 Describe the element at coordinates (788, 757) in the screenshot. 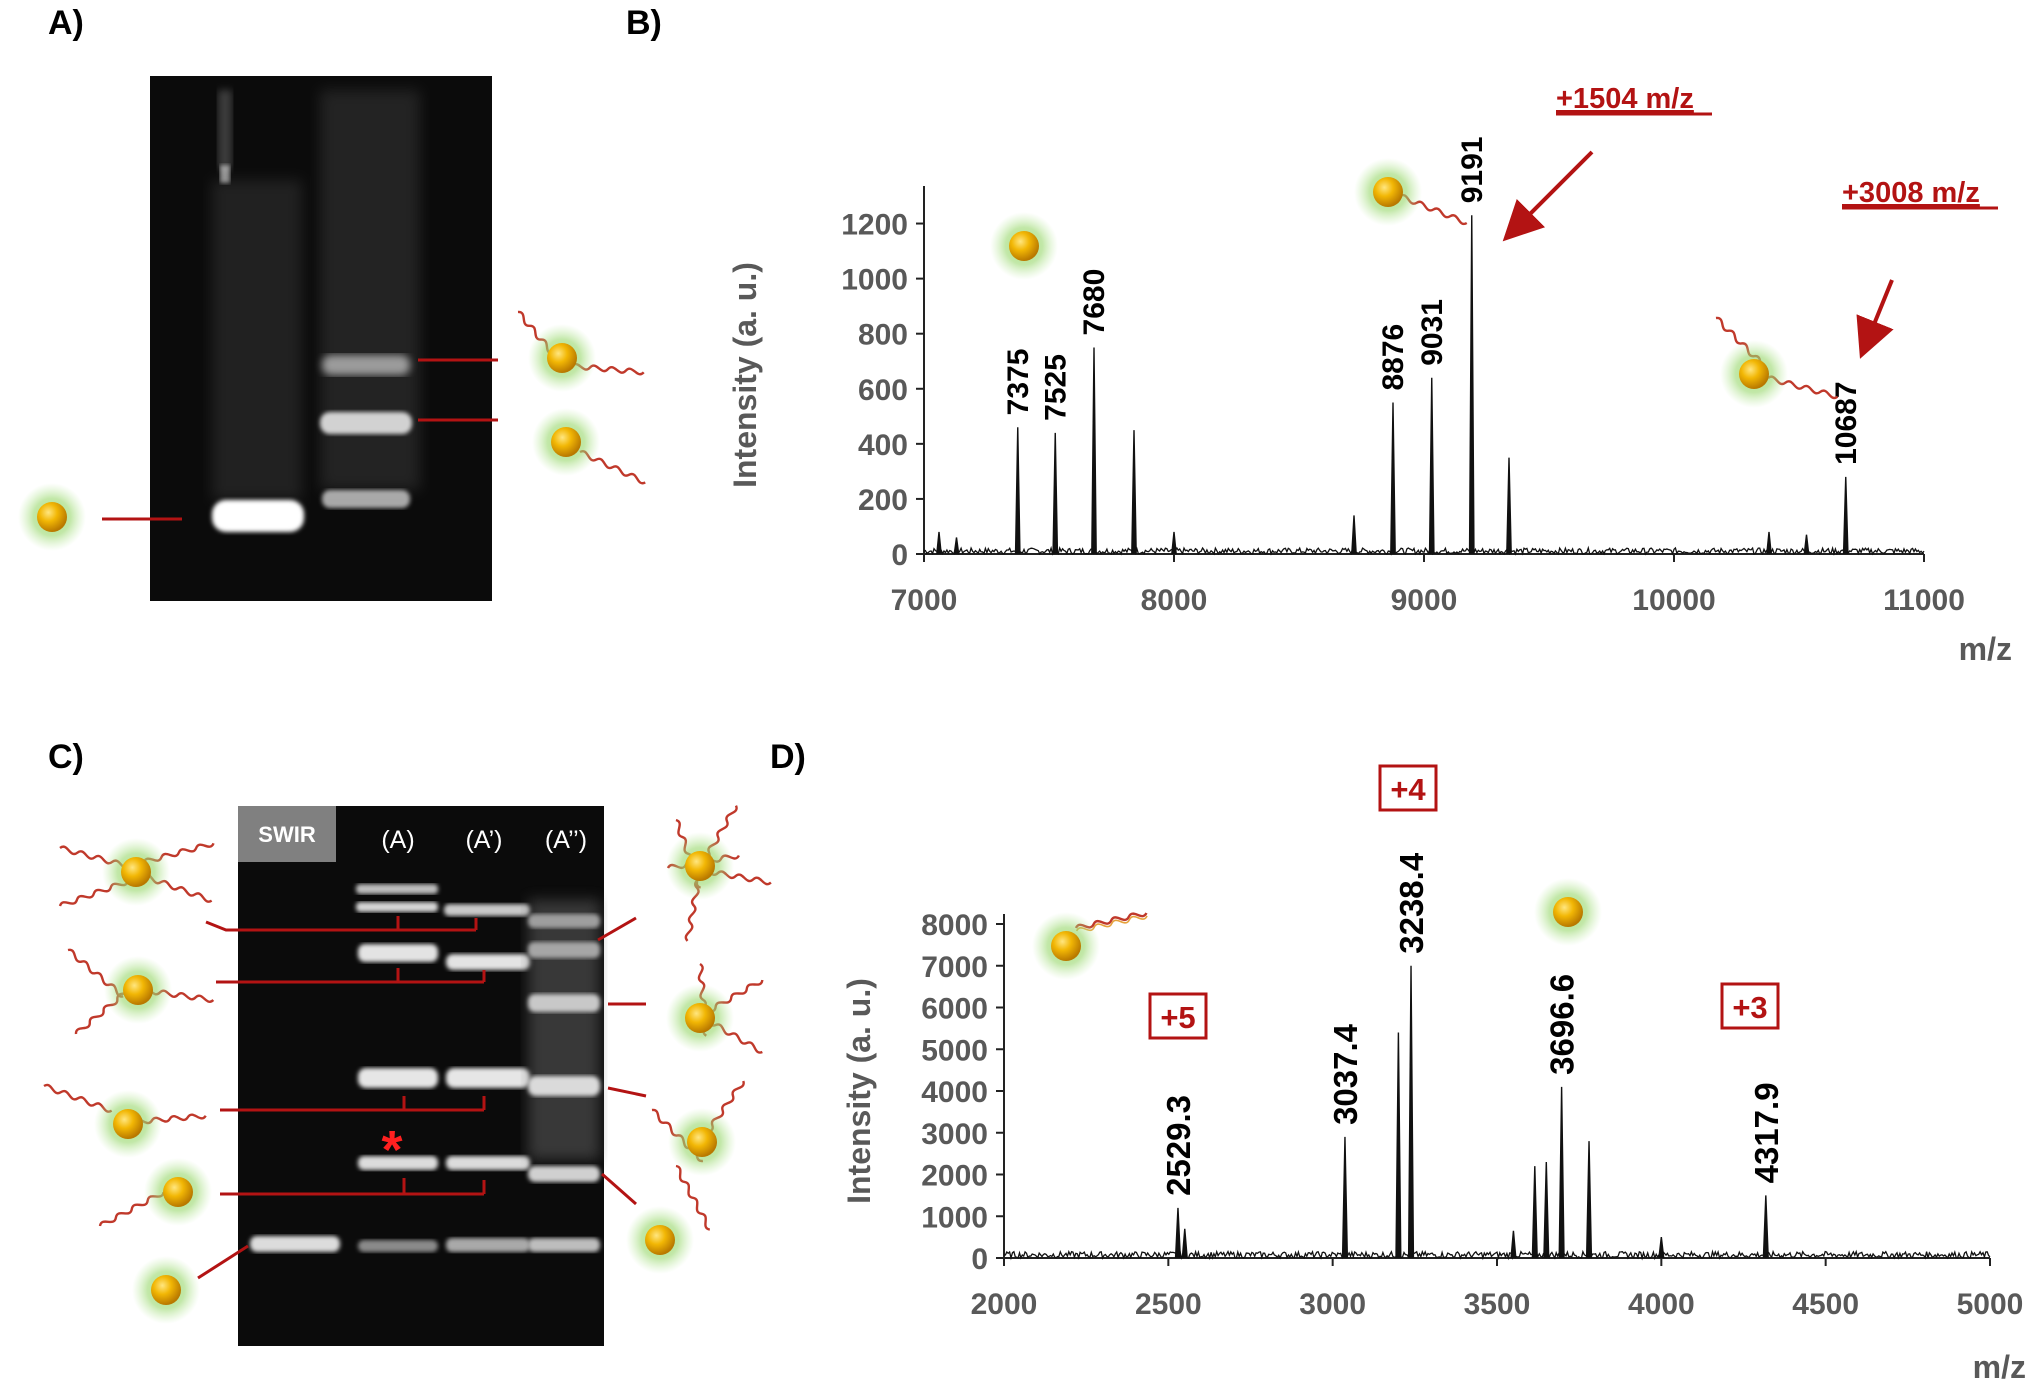

I see `panel-d-label: D)` at that location.